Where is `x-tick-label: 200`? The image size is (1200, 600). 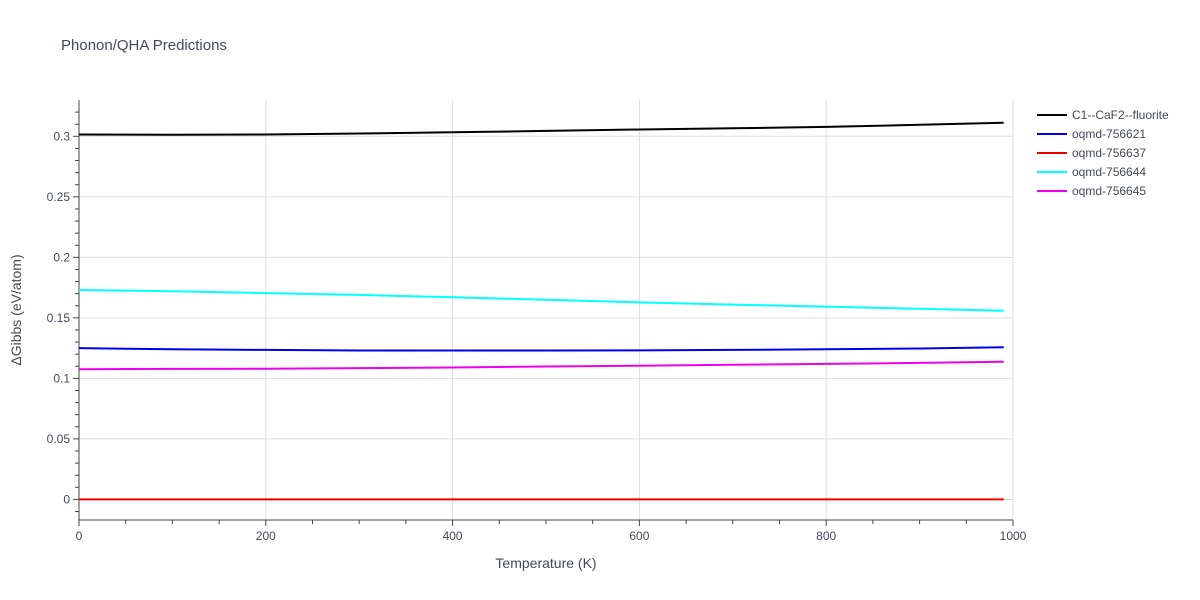
x-tick-label: 200 is located at coordinates (266, 536).